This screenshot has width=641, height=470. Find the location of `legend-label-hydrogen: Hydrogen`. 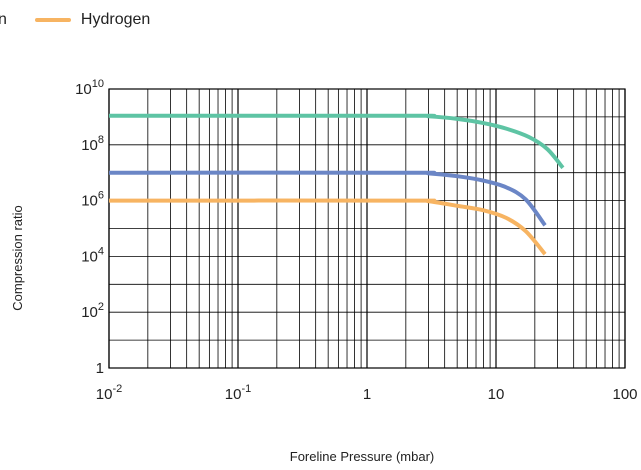

legend-label-hydrogen: Hydrogen is located at coordinates (115, 19).